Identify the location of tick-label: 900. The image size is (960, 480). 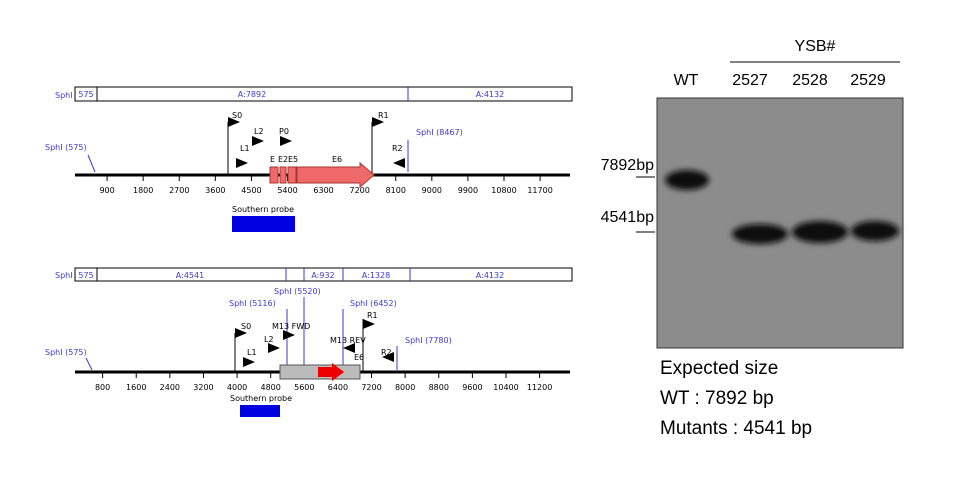
(106, 190).